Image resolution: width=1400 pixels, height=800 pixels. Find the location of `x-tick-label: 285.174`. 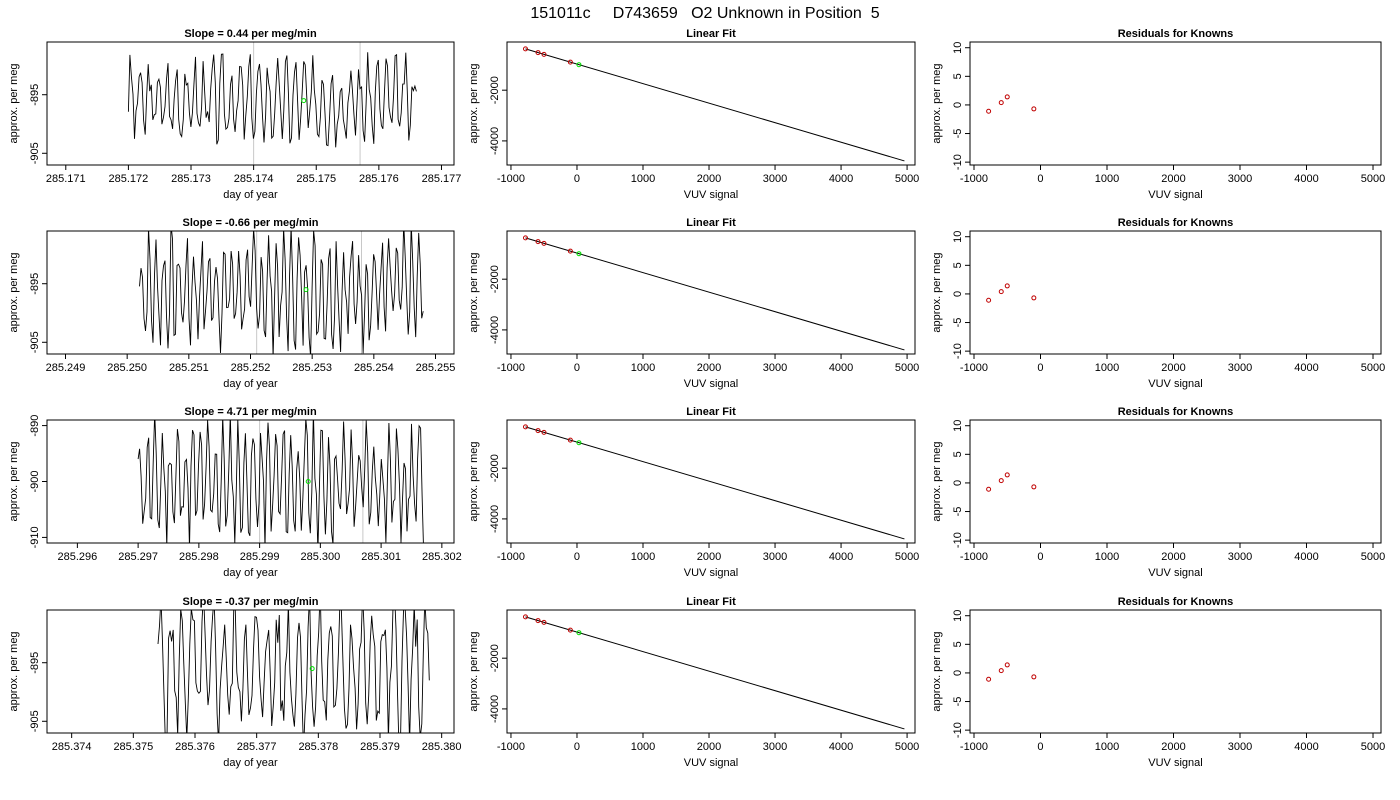

x-tick-label: 285.174 is located at coordinates (254, 179).